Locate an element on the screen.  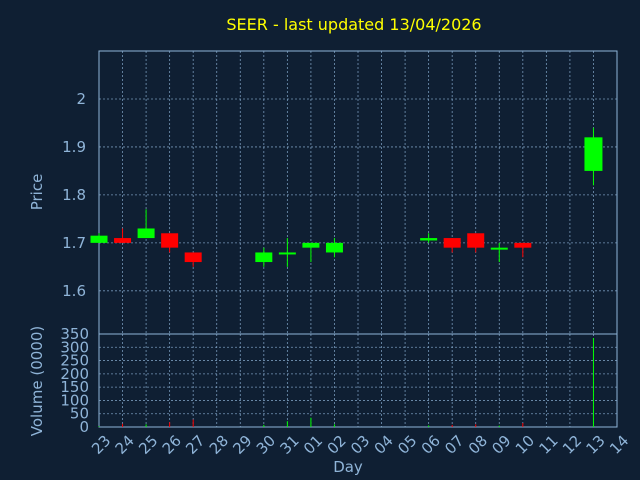
volume-axis-label: Volume (0000) is located at coordinates (37, 381).